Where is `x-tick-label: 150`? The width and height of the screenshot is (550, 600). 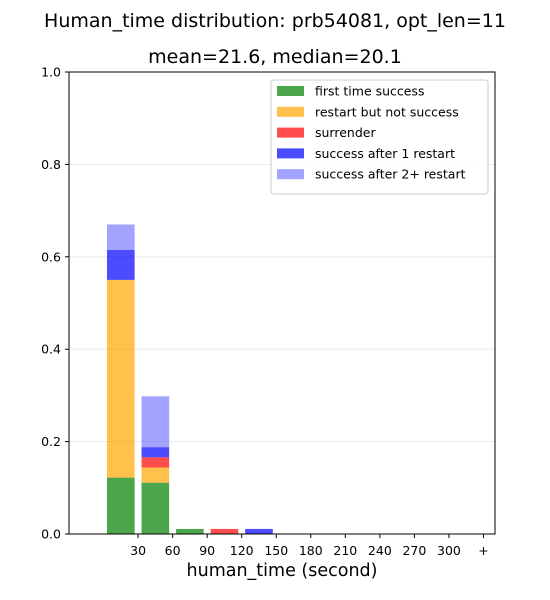 x-tick-label: 150 is located at coordinates (276, 550).